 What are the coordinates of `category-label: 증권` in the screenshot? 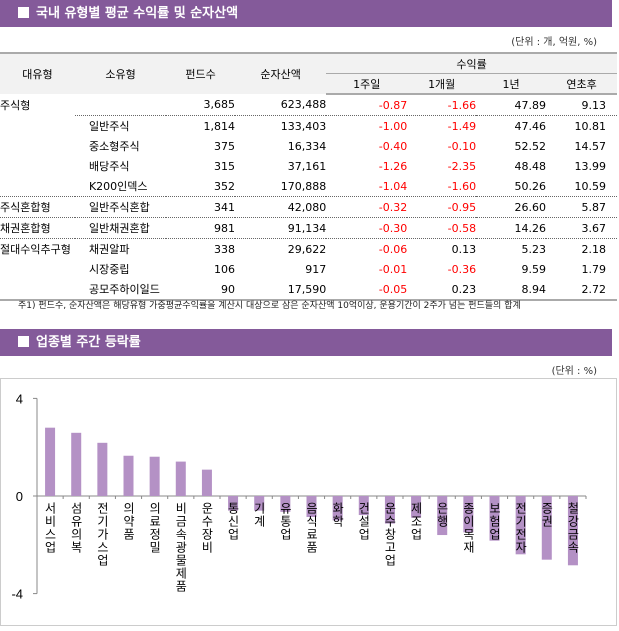 It's located at (547, 515).